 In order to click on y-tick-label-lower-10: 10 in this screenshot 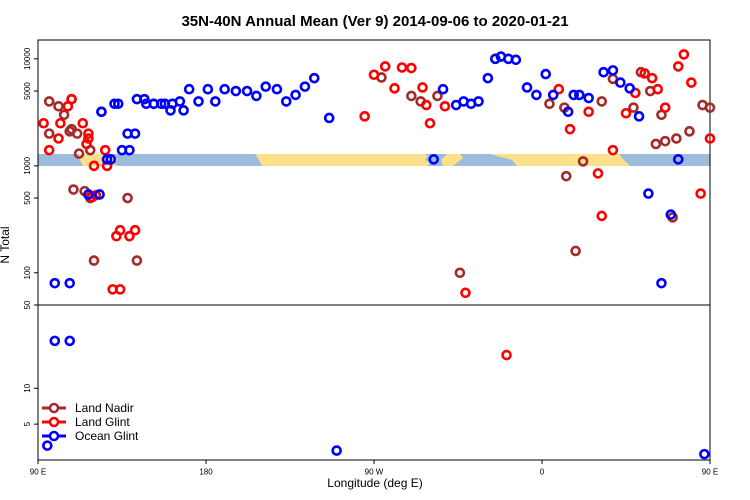, I will do `click(27, 387)`.